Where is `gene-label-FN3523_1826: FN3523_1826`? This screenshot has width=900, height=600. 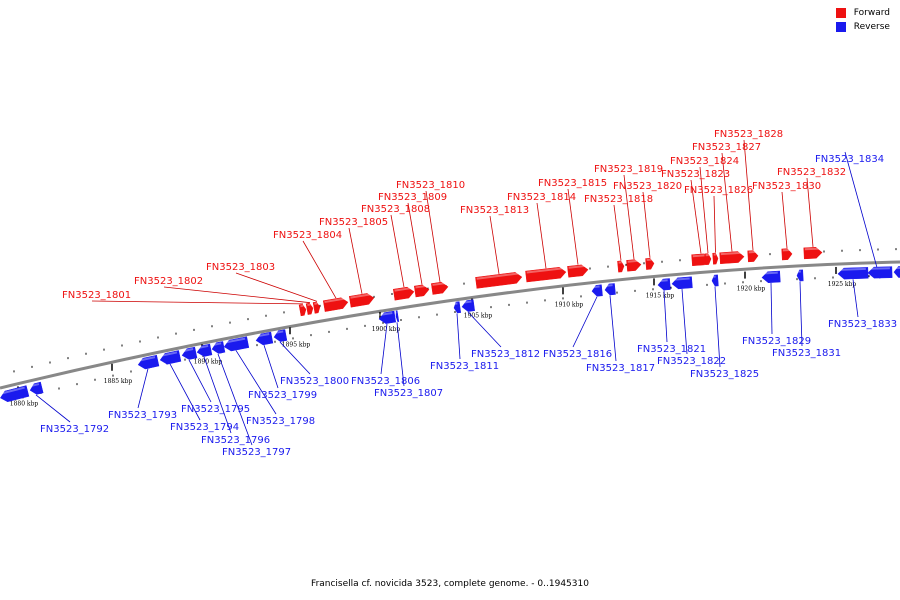 gene-label-FN3523_1826: FN3523_1826 is located at coordinates (718, 190).